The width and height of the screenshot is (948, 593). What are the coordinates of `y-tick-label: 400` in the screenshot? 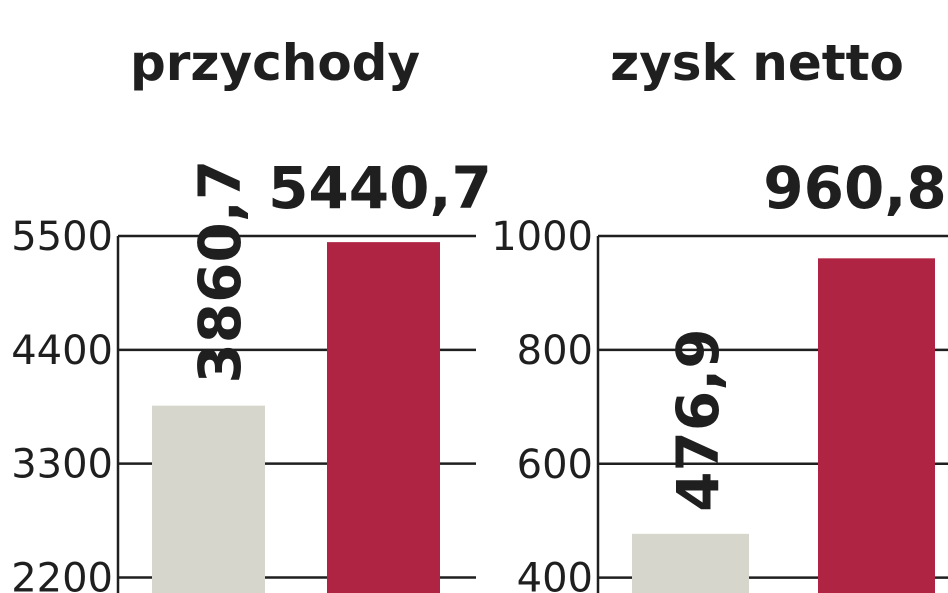 It's located at (555, 574).